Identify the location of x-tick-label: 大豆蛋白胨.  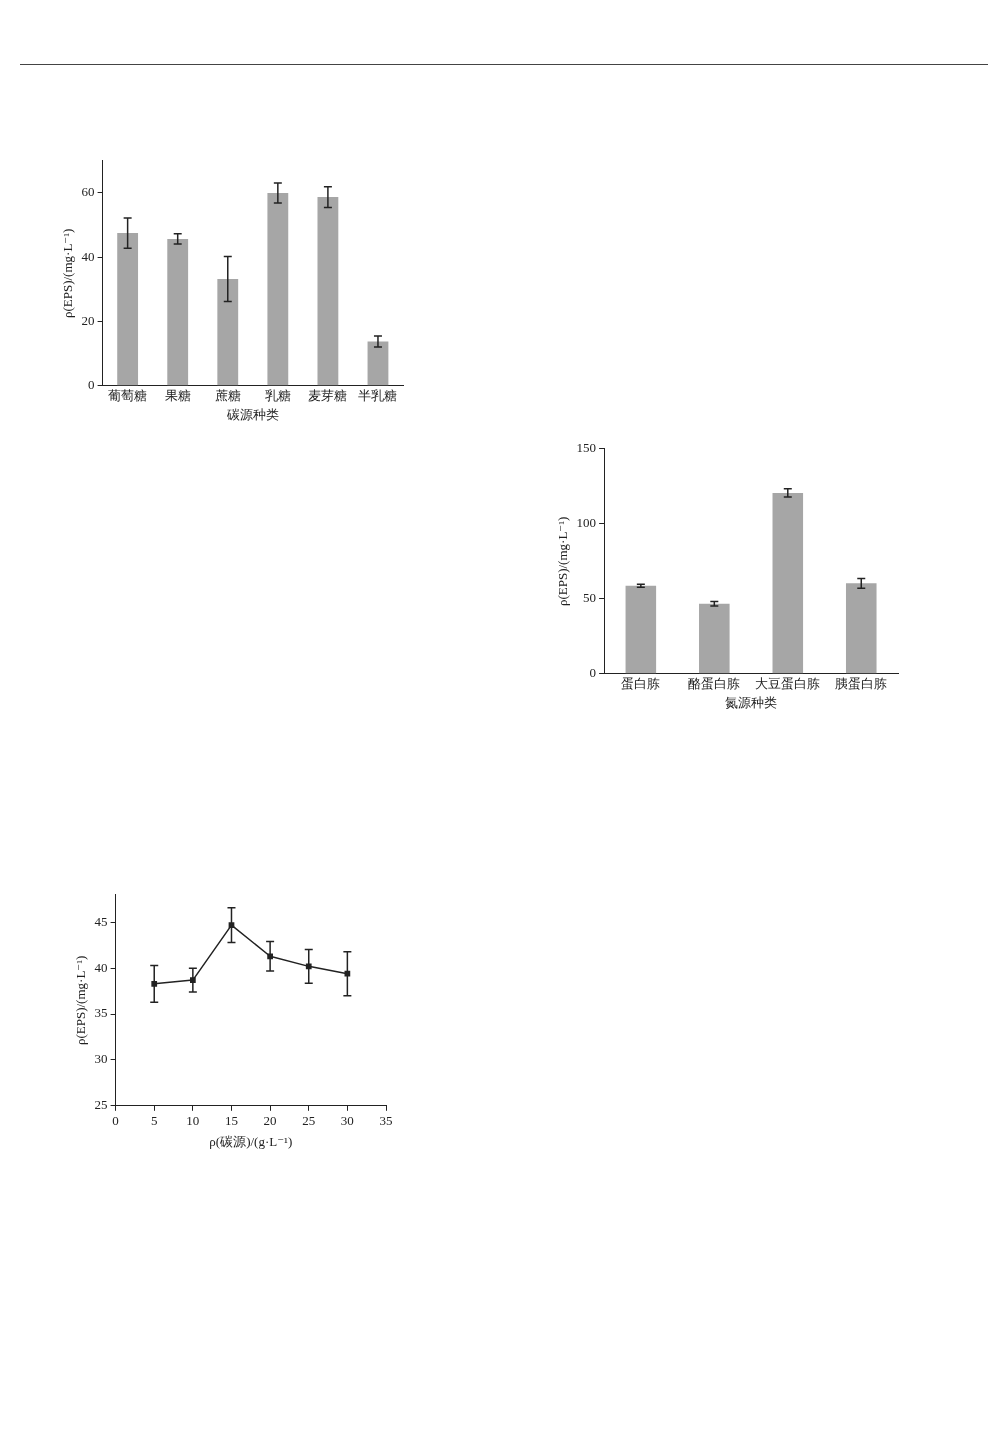
(788, 684).